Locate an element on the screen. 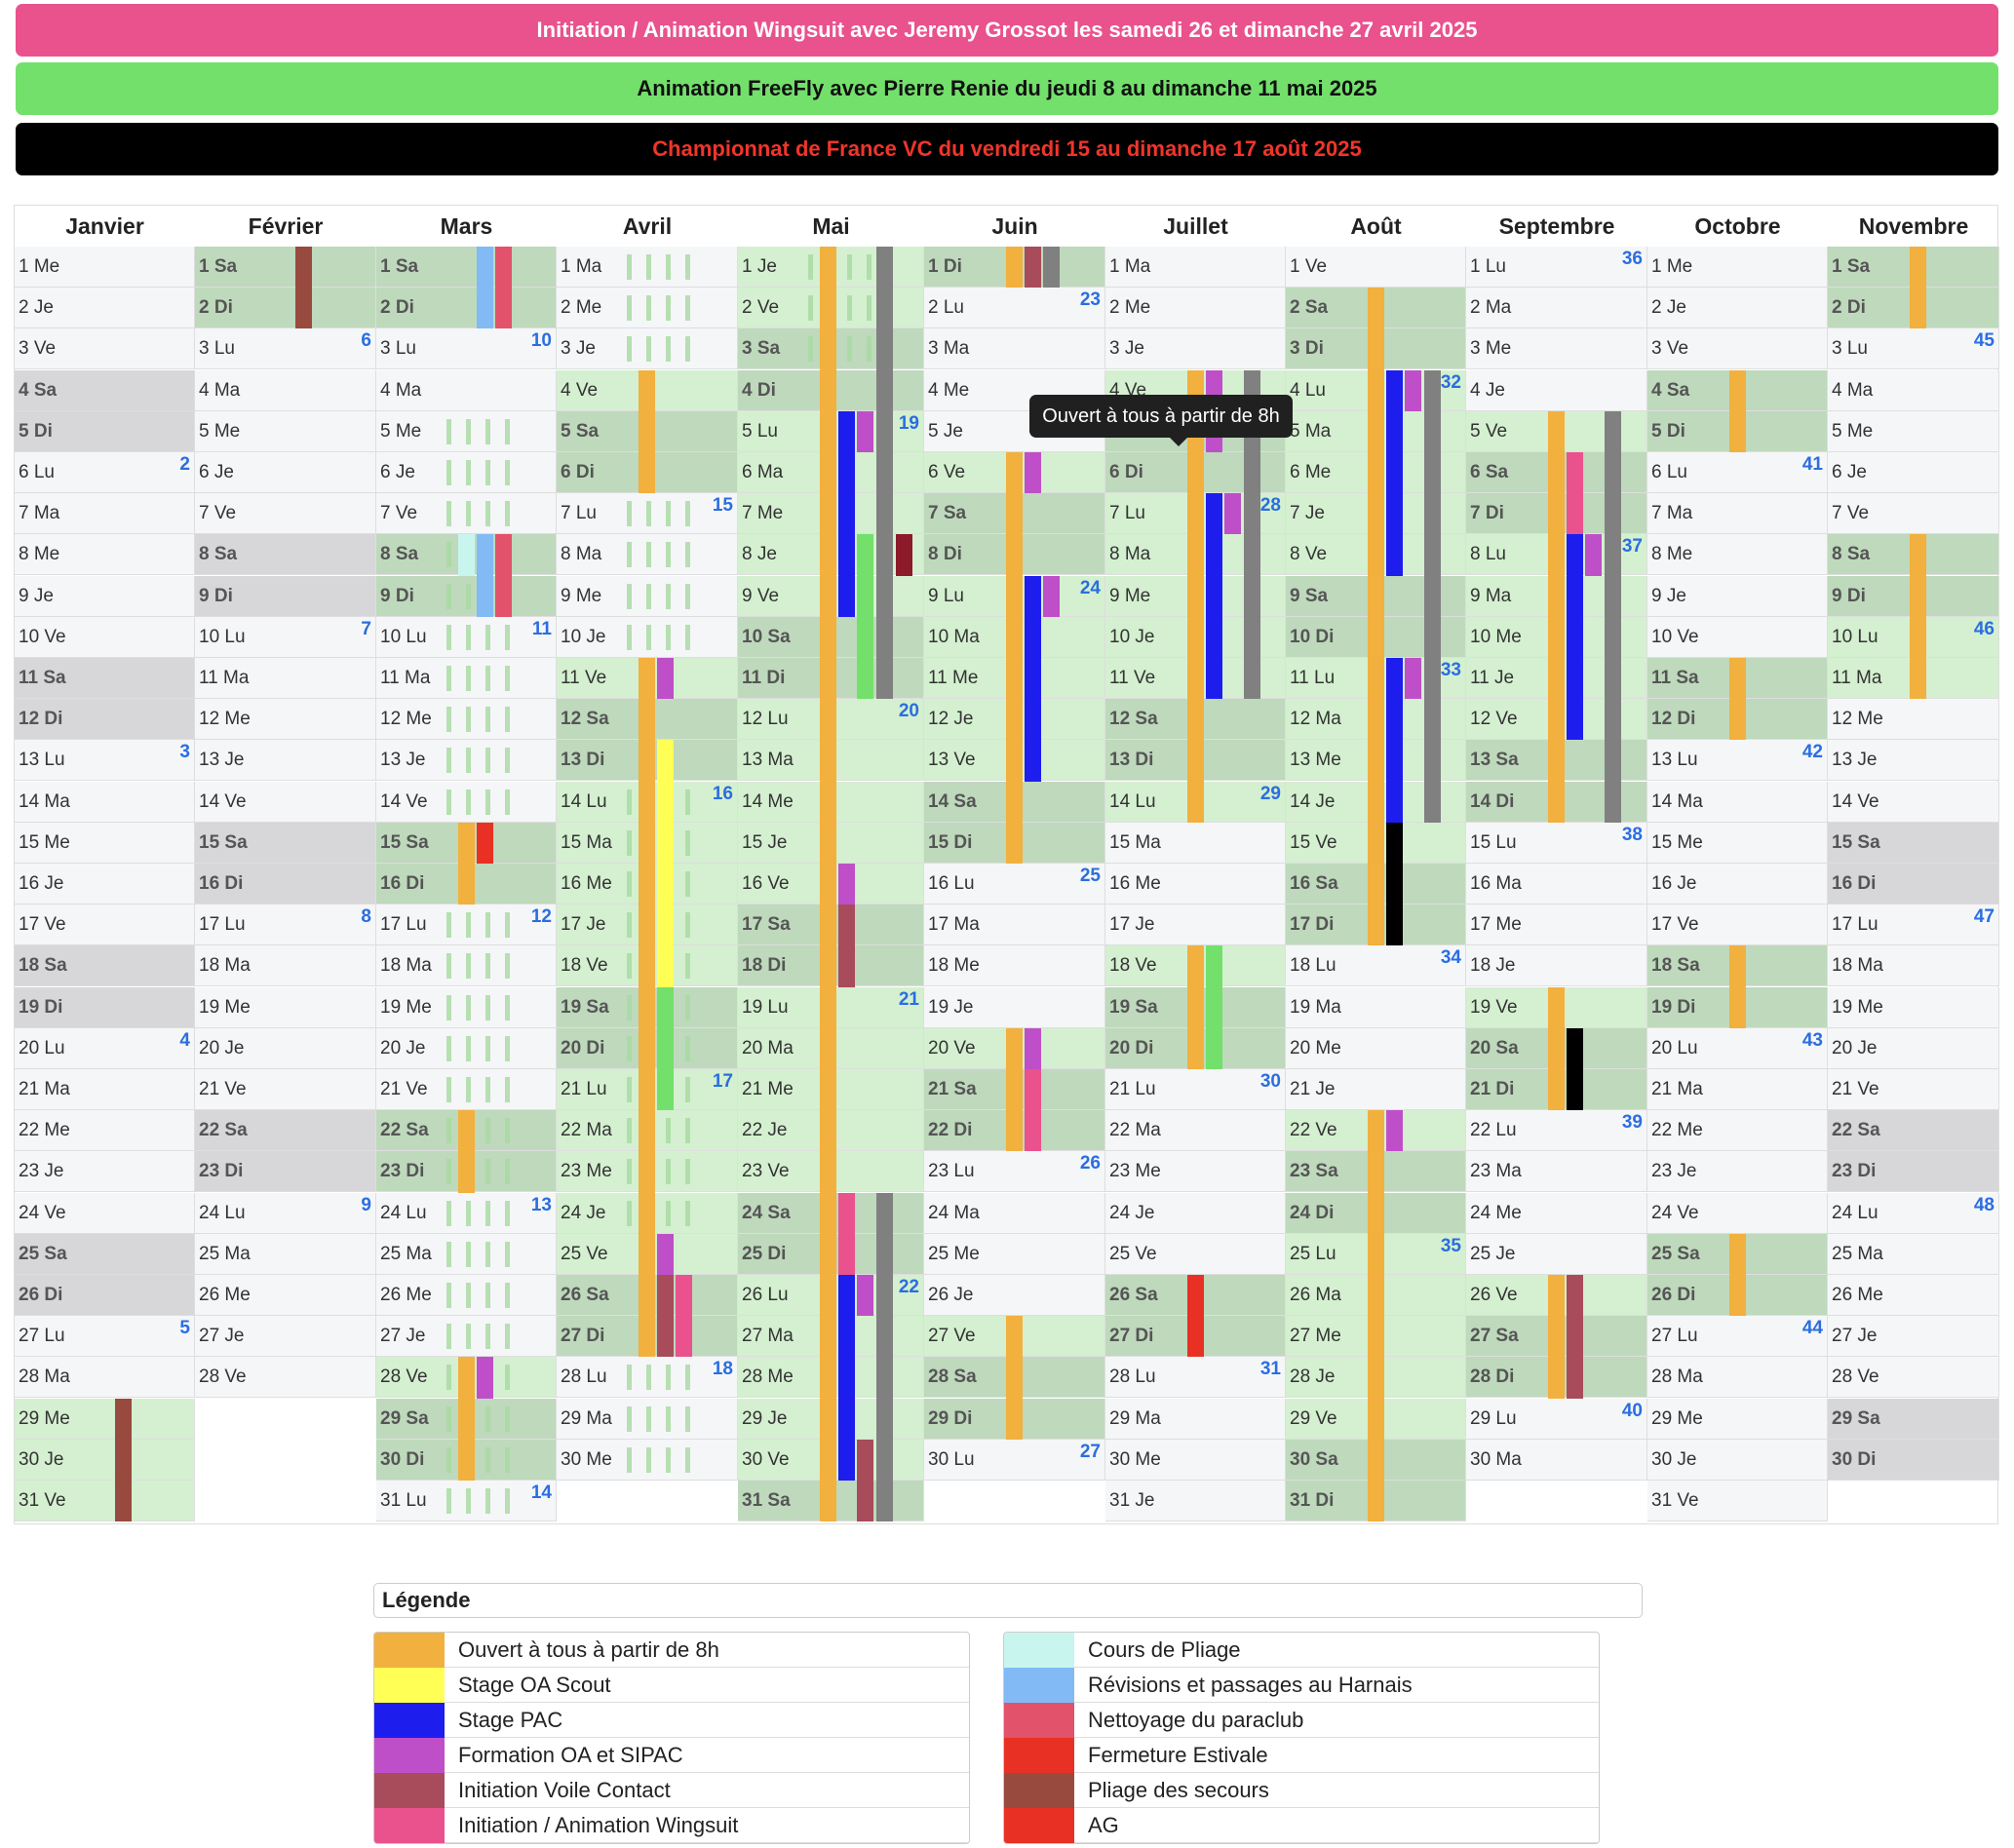 The width and height of the screenshot is (2014, 1848). day-cell: 26 Me is located at coordinates (1913, 1295).